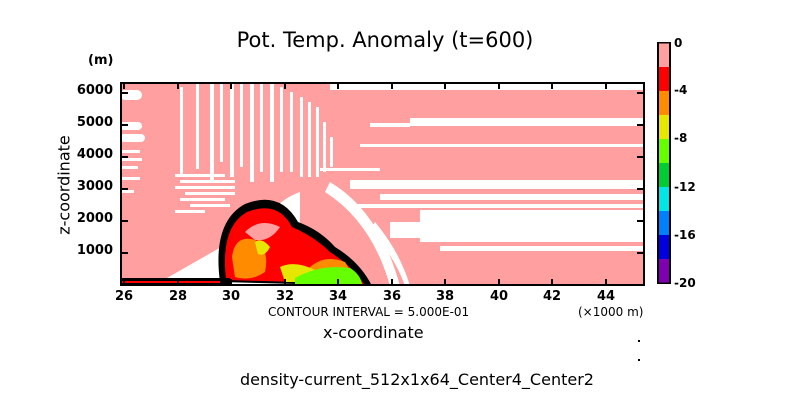 Image resolution: width=804 pixels, height=404 pixels. Describe the element at coordinates (369, 312) in the screenshot. I see `contour-interval-note: CONTOUR INTERVAL = 5.000E-01` at that location.